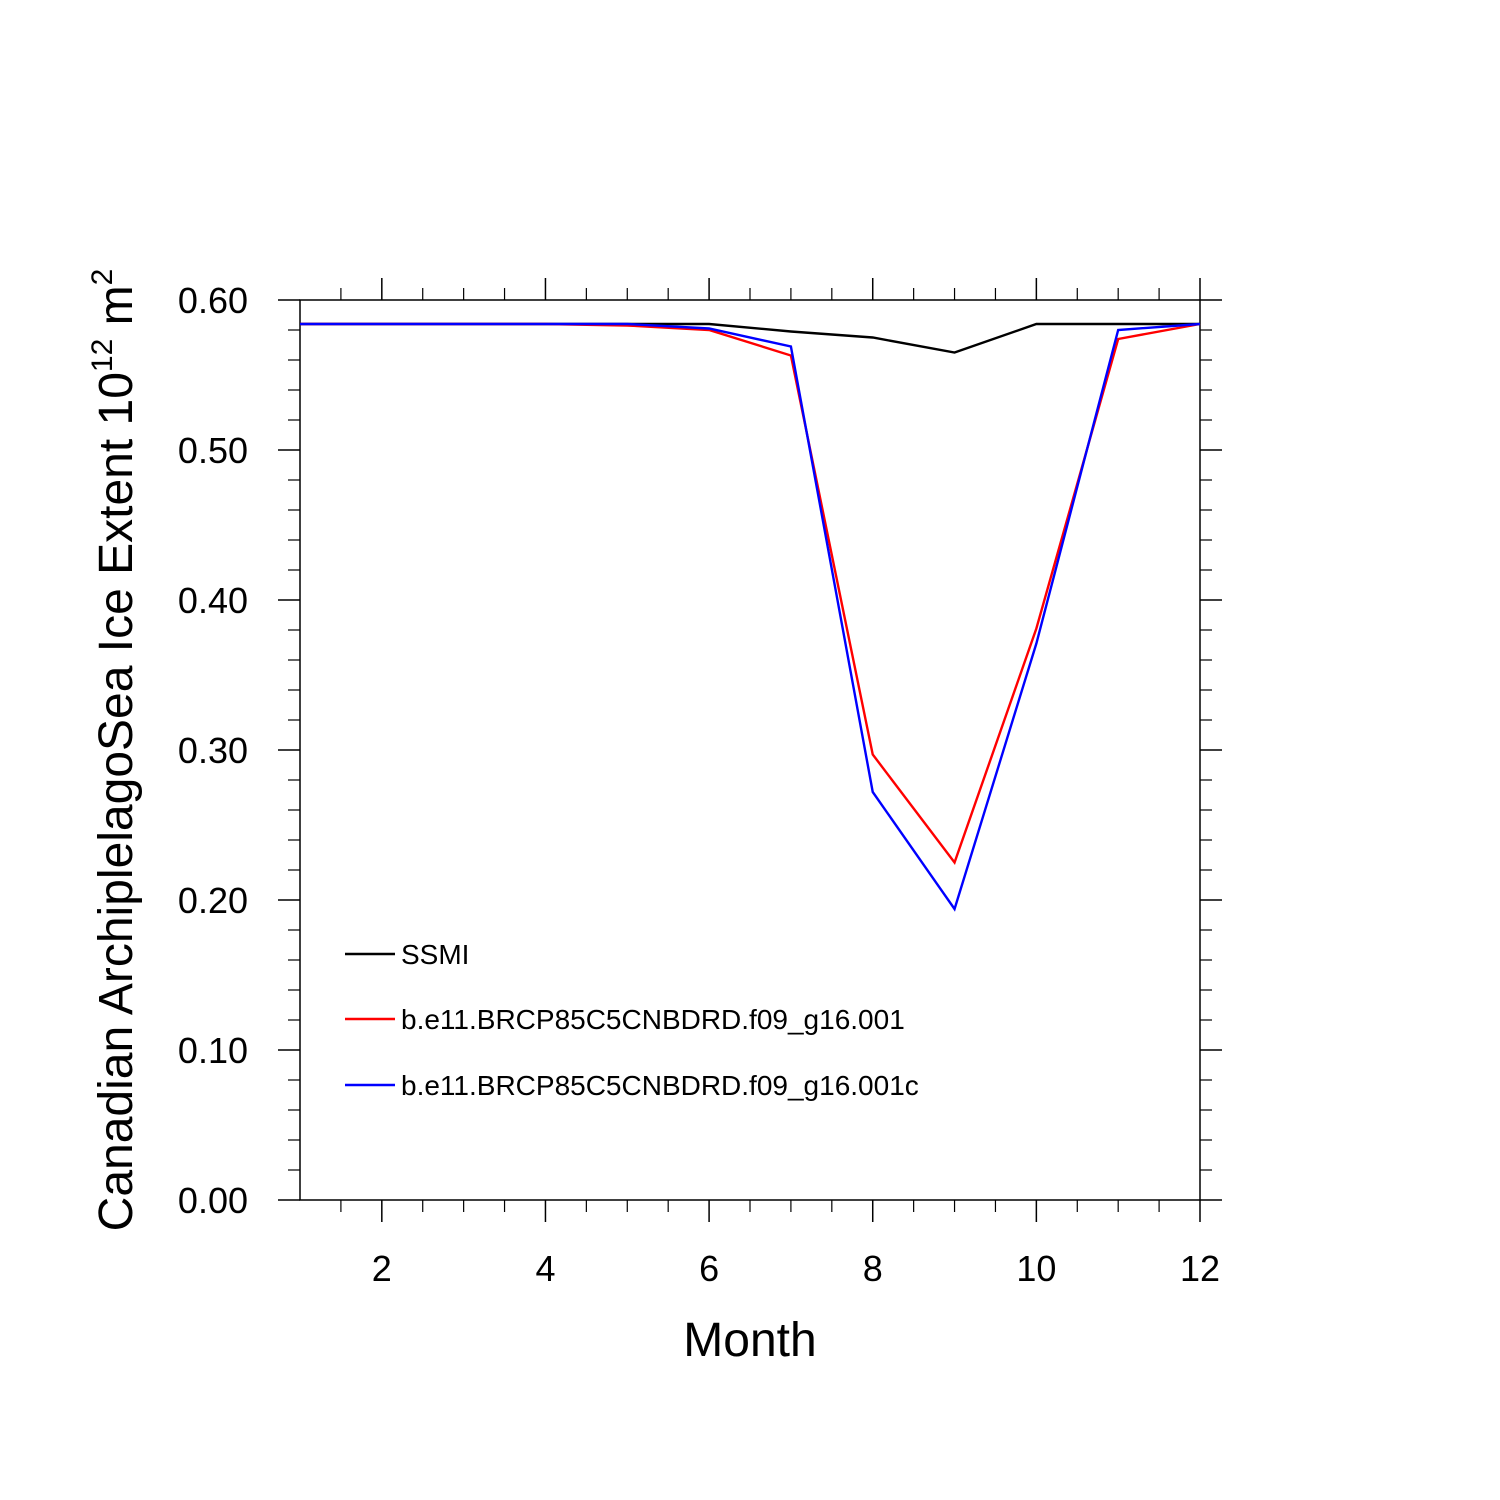  I want to click on x-tick-label: 2, so click(382, 1268).